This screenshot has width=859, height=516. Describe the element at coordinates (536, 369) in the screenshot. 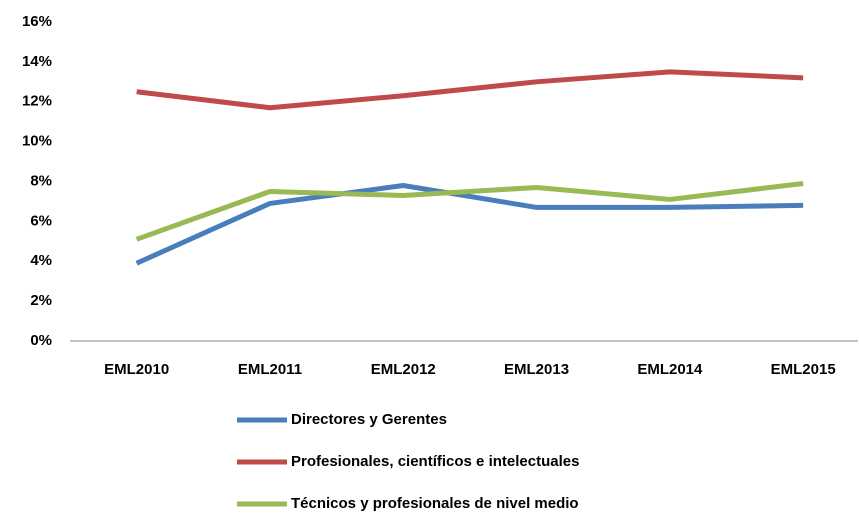

I see `x-tick-label: EML2013` at that location.